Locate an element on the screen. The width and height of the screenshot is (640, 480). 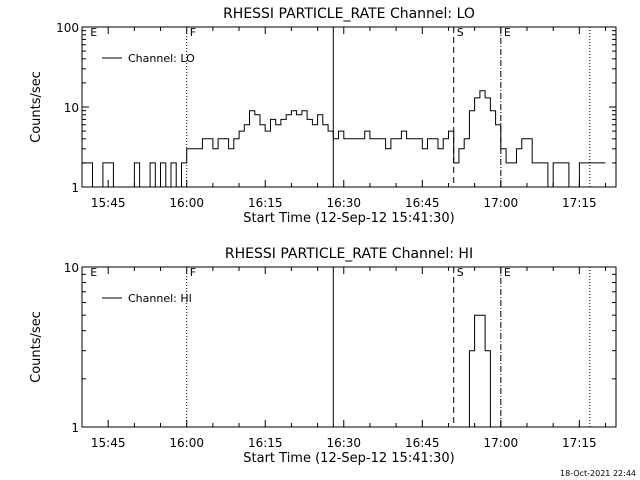
legend-label: Channel: LO is located at coordinates (161, 58).